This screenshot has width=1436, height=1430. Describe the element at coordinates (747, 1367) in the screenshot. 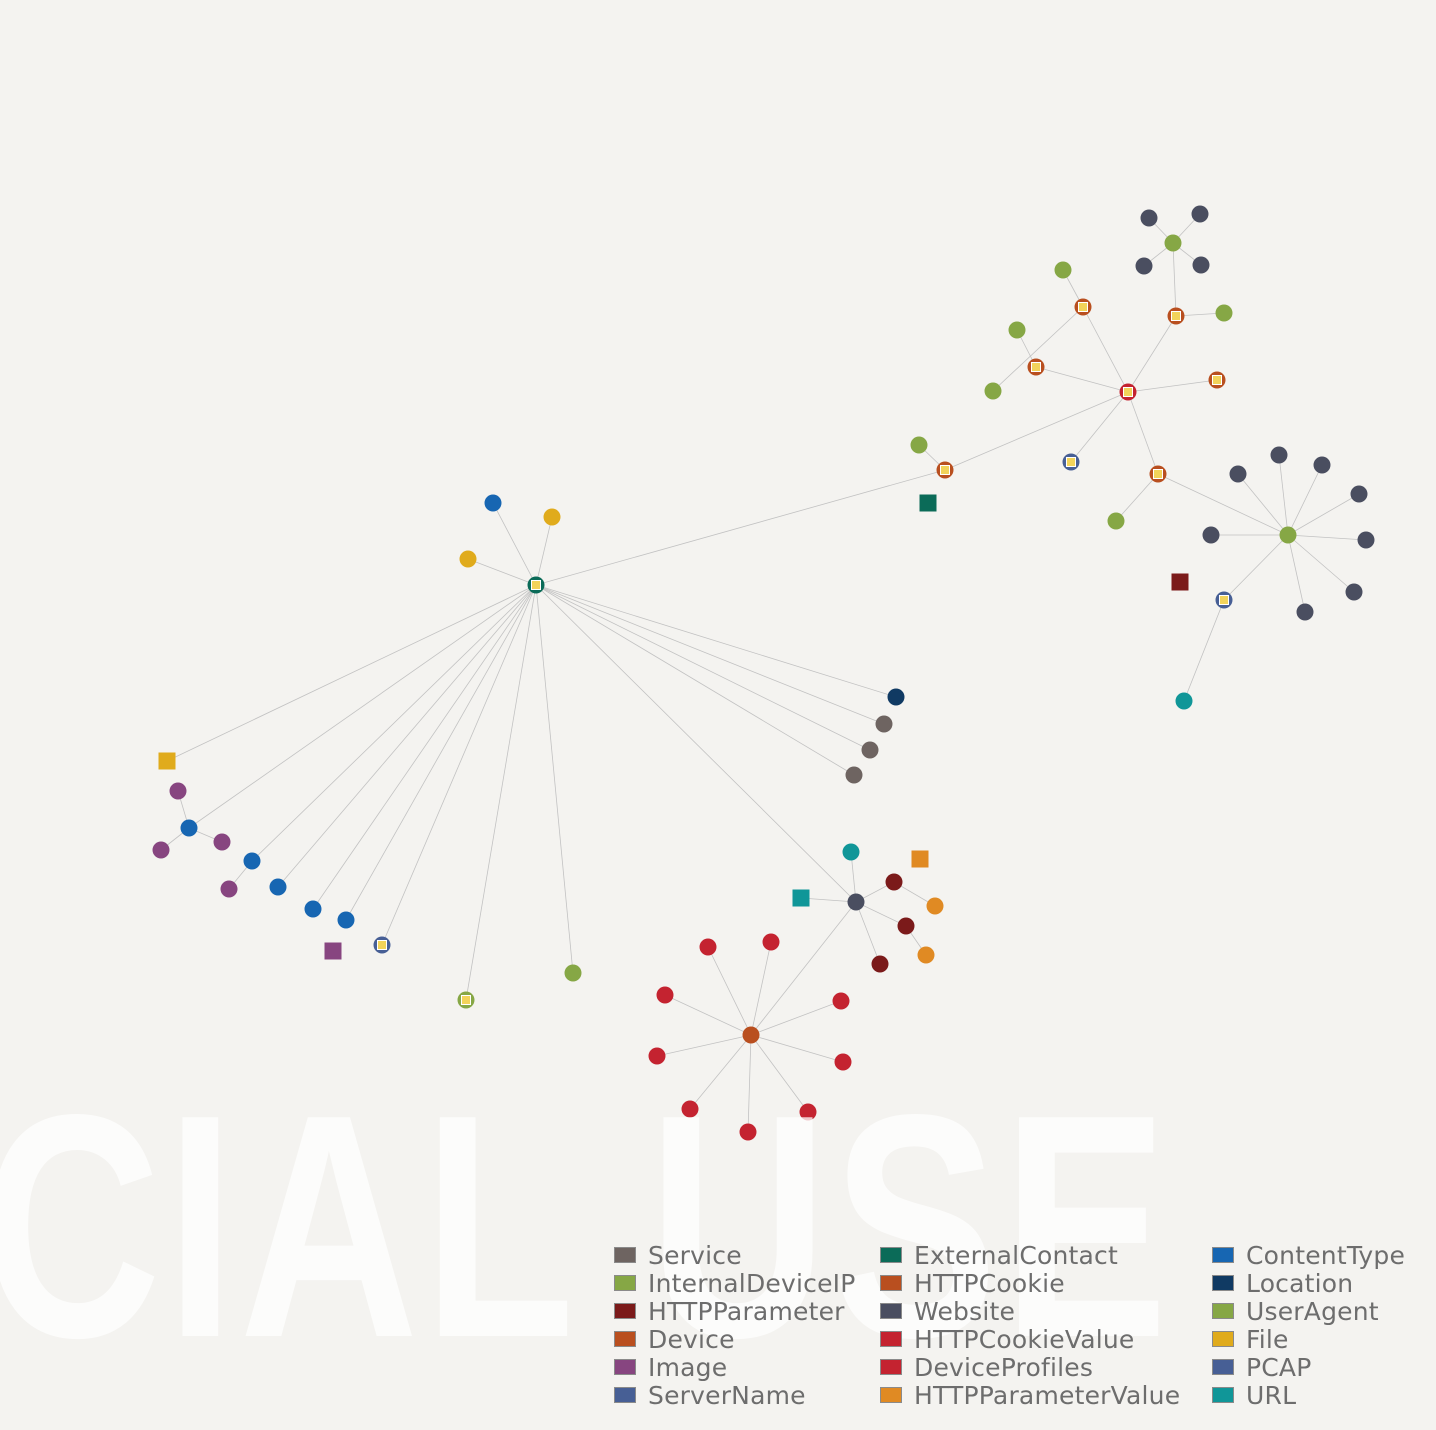

I see `legend-item-image: Image` at that location.